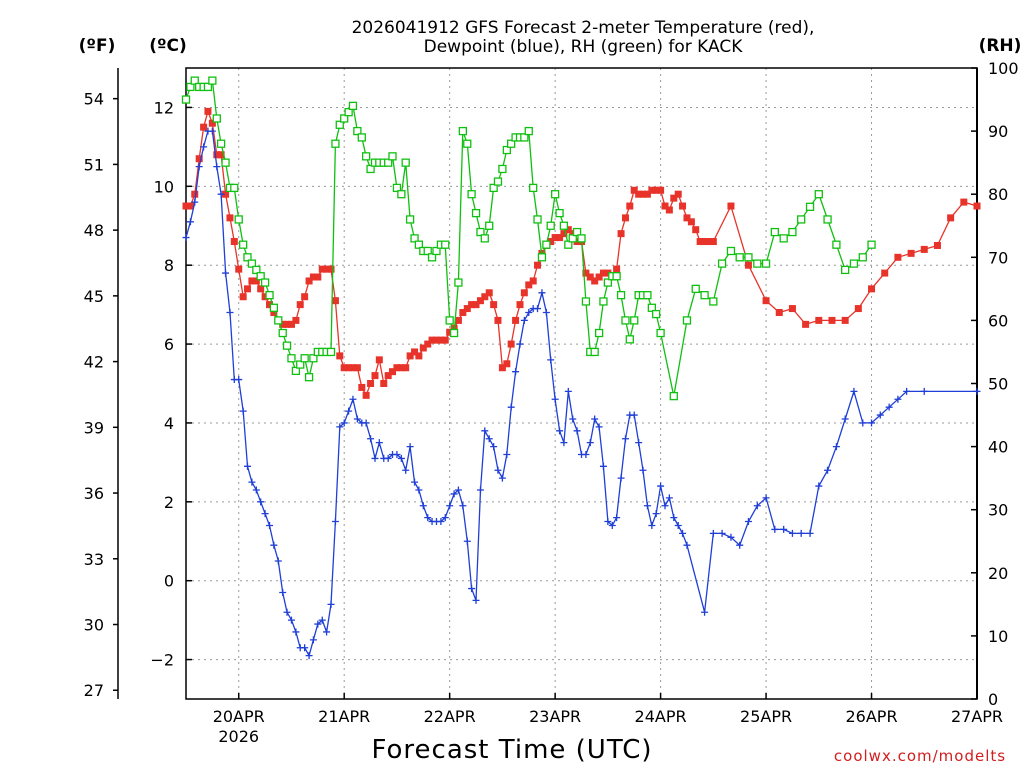 The width and height of the screenshot is (1024, 768). What do you see at coordinates (238, 736) in the screenshot?
I see `x-year-label: 2026` at bounding box center [238, 736].